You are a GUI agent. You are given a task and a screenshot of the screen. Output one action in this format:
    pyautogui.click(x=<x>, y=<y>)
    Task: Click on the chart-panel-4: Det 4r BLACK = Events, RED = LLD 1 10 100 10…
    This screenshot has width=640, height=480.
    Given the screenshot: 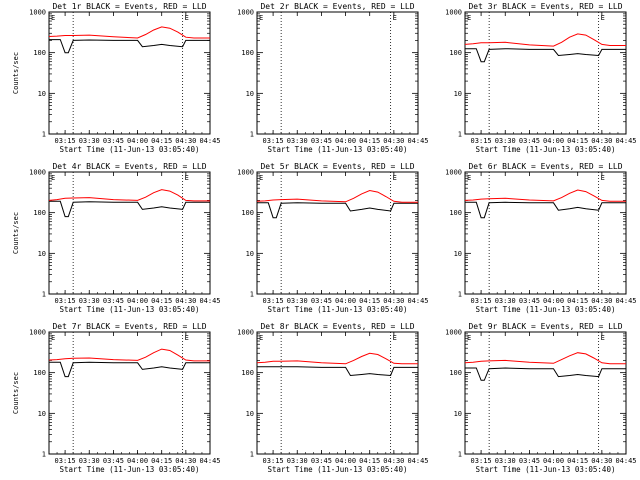 What is the action you would take?
    pyautogui.click(x=116, y=238)
    